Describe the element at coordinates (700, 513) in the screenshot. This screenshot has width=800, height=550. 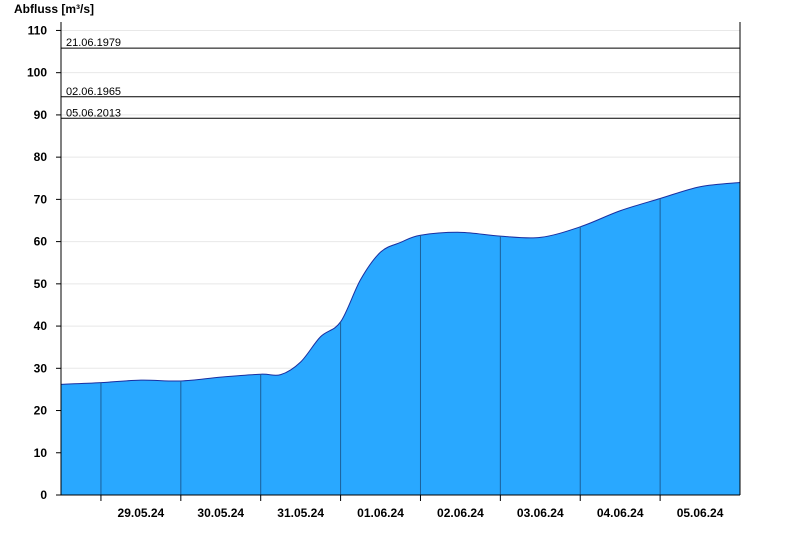
I see `x-tick-label: 05.06.24` at that location.